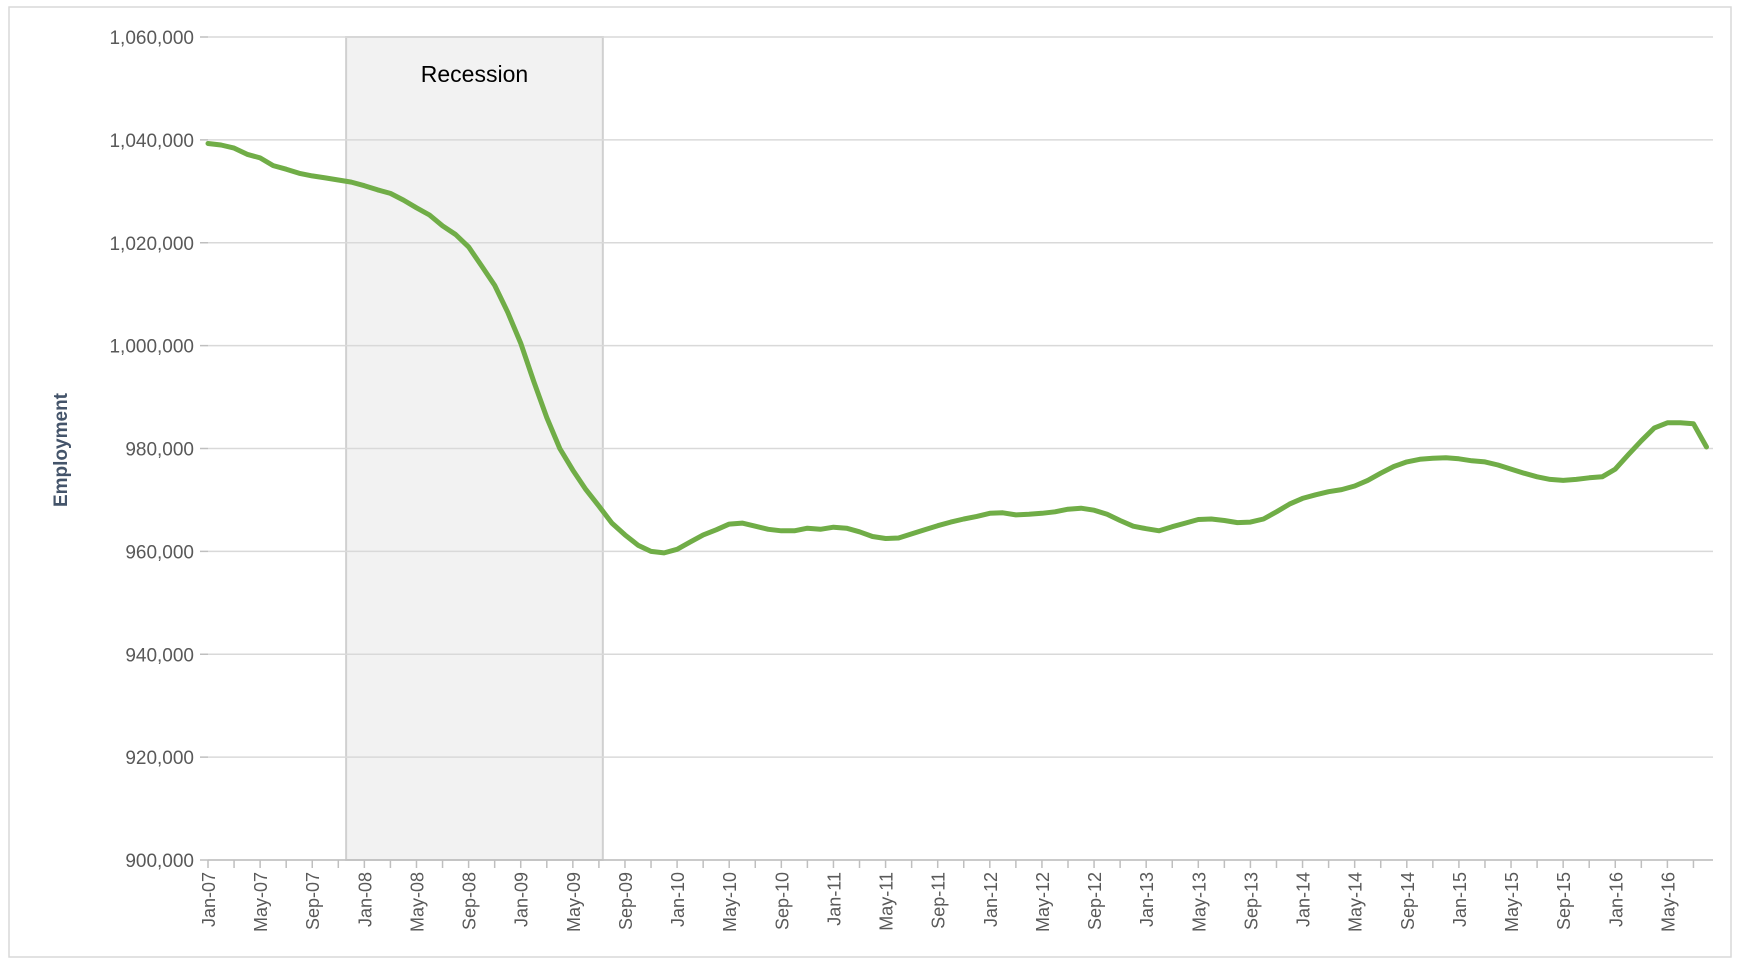 This screenshot has width=1741, height=964. I want to click on x-tick-label: Jan-09, so click(522, 899).